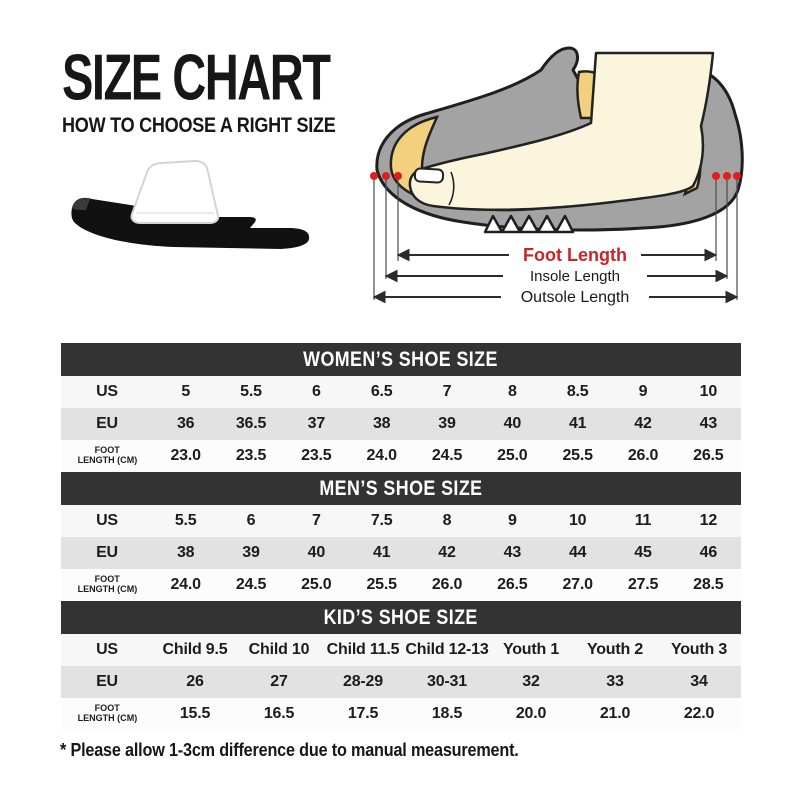 Image resolution: width=800 pixels, height=800 pixels. I want to click on sandal-toe-highlight, so click(81, 204).